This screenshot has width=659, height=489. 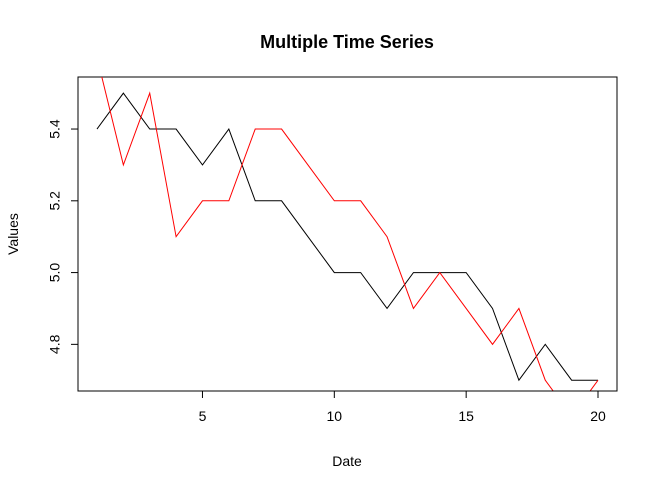 I want to click on y-axis-tick-label: 5.2, so click(x=55, y=201).